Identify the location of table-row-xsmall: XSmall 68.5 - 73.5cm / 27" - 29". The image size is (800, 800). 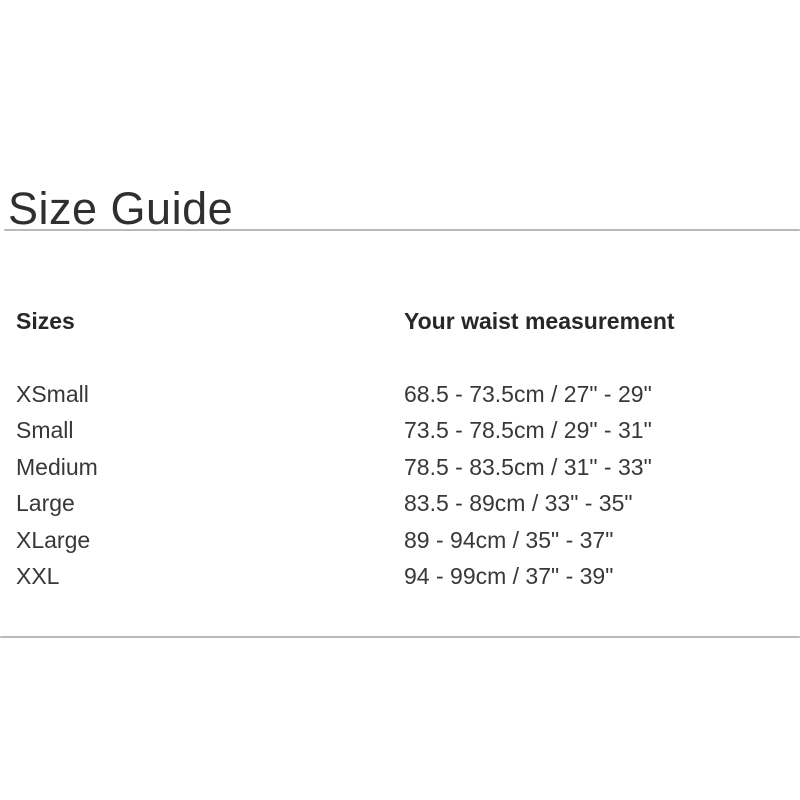
(408, 394).